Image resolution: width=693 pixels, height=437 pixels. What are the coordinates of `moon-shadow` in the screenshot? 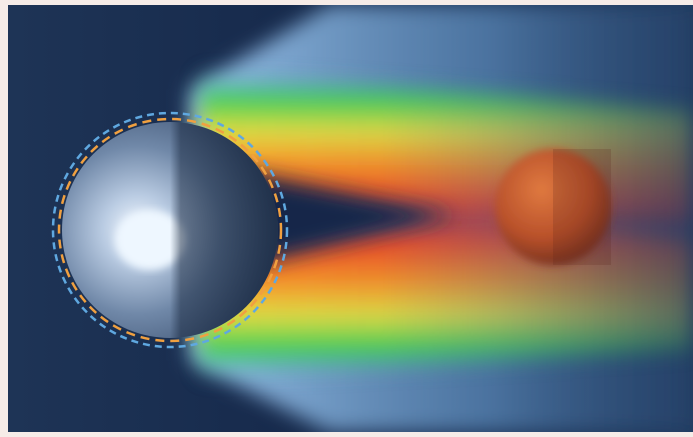 It's located at (582, 207).